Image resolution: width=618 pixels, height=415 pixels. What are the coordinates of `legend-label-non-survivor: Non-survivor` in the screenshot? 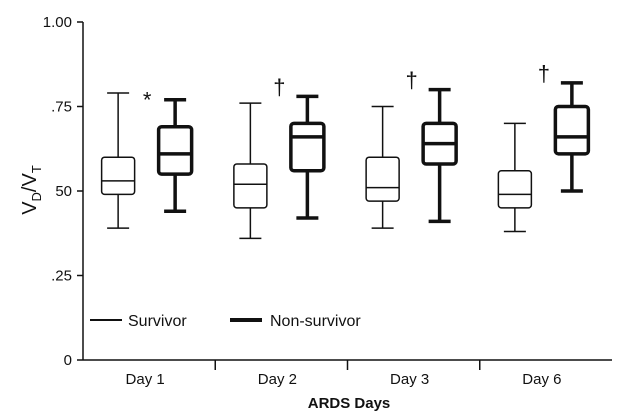 It's located at (315, 321).